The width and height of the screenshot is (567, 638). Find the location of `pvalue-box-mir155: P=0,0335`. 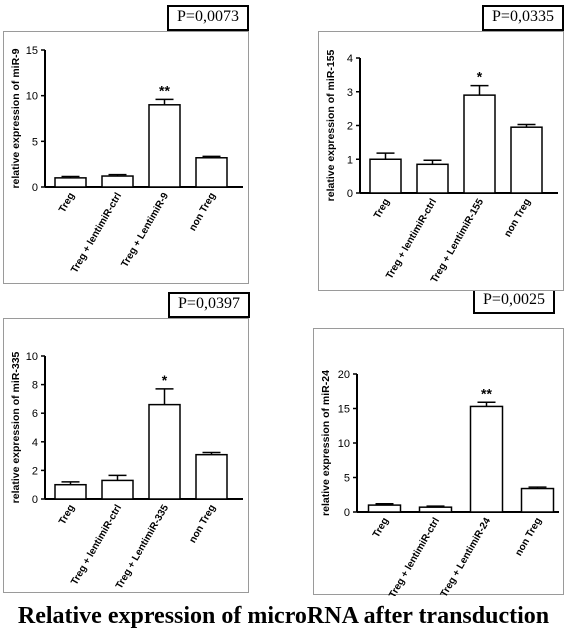

pvalue-box-mir155: P=0,0335 is located at coordinates (523, 18).